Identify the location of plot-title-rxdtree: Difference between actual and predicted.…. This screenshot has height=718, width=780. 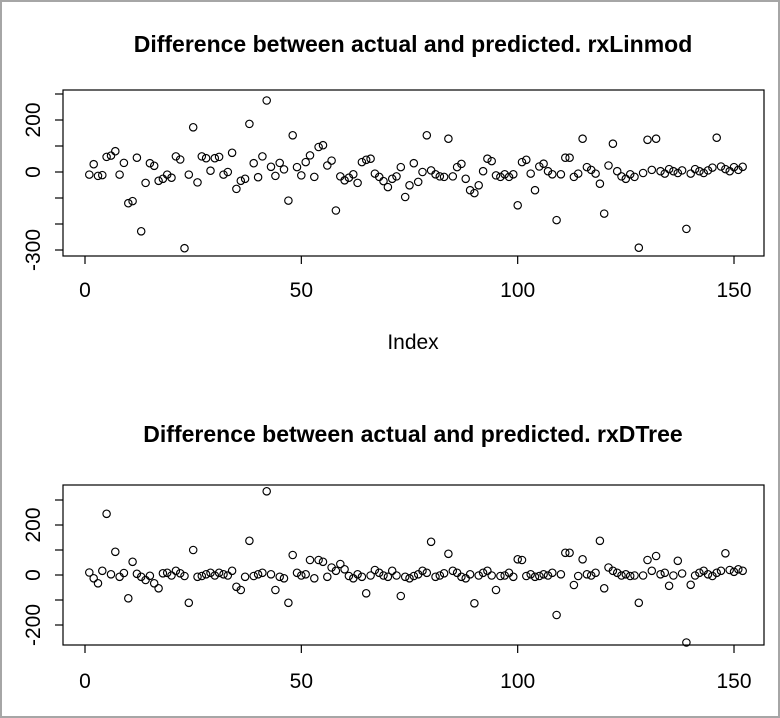
(412, 434).